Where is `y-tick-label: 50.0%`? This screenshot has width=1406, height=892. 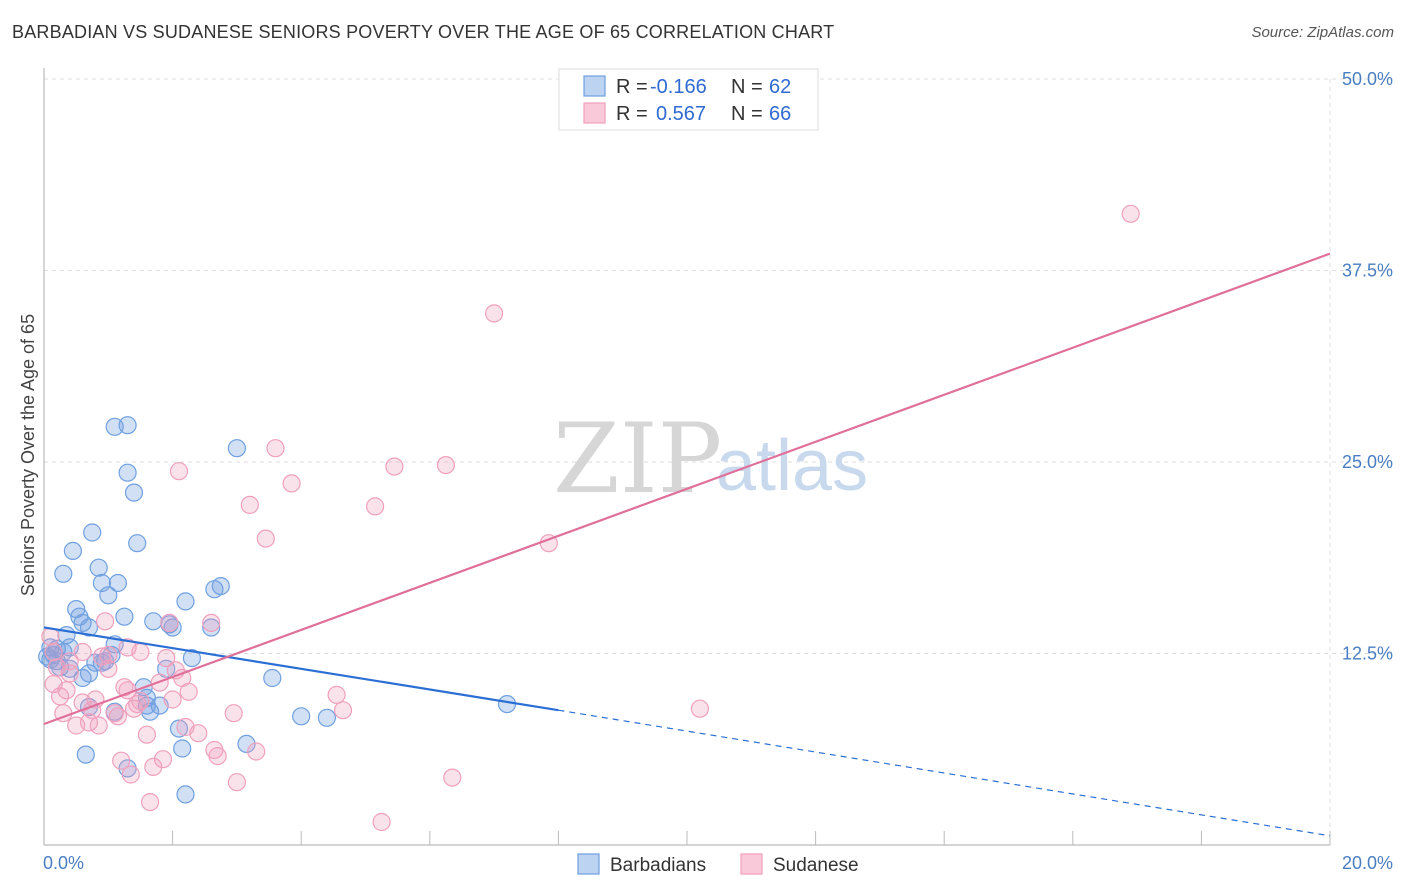 y-tick-label: 50.0% is located at coordinates (1367, 79).